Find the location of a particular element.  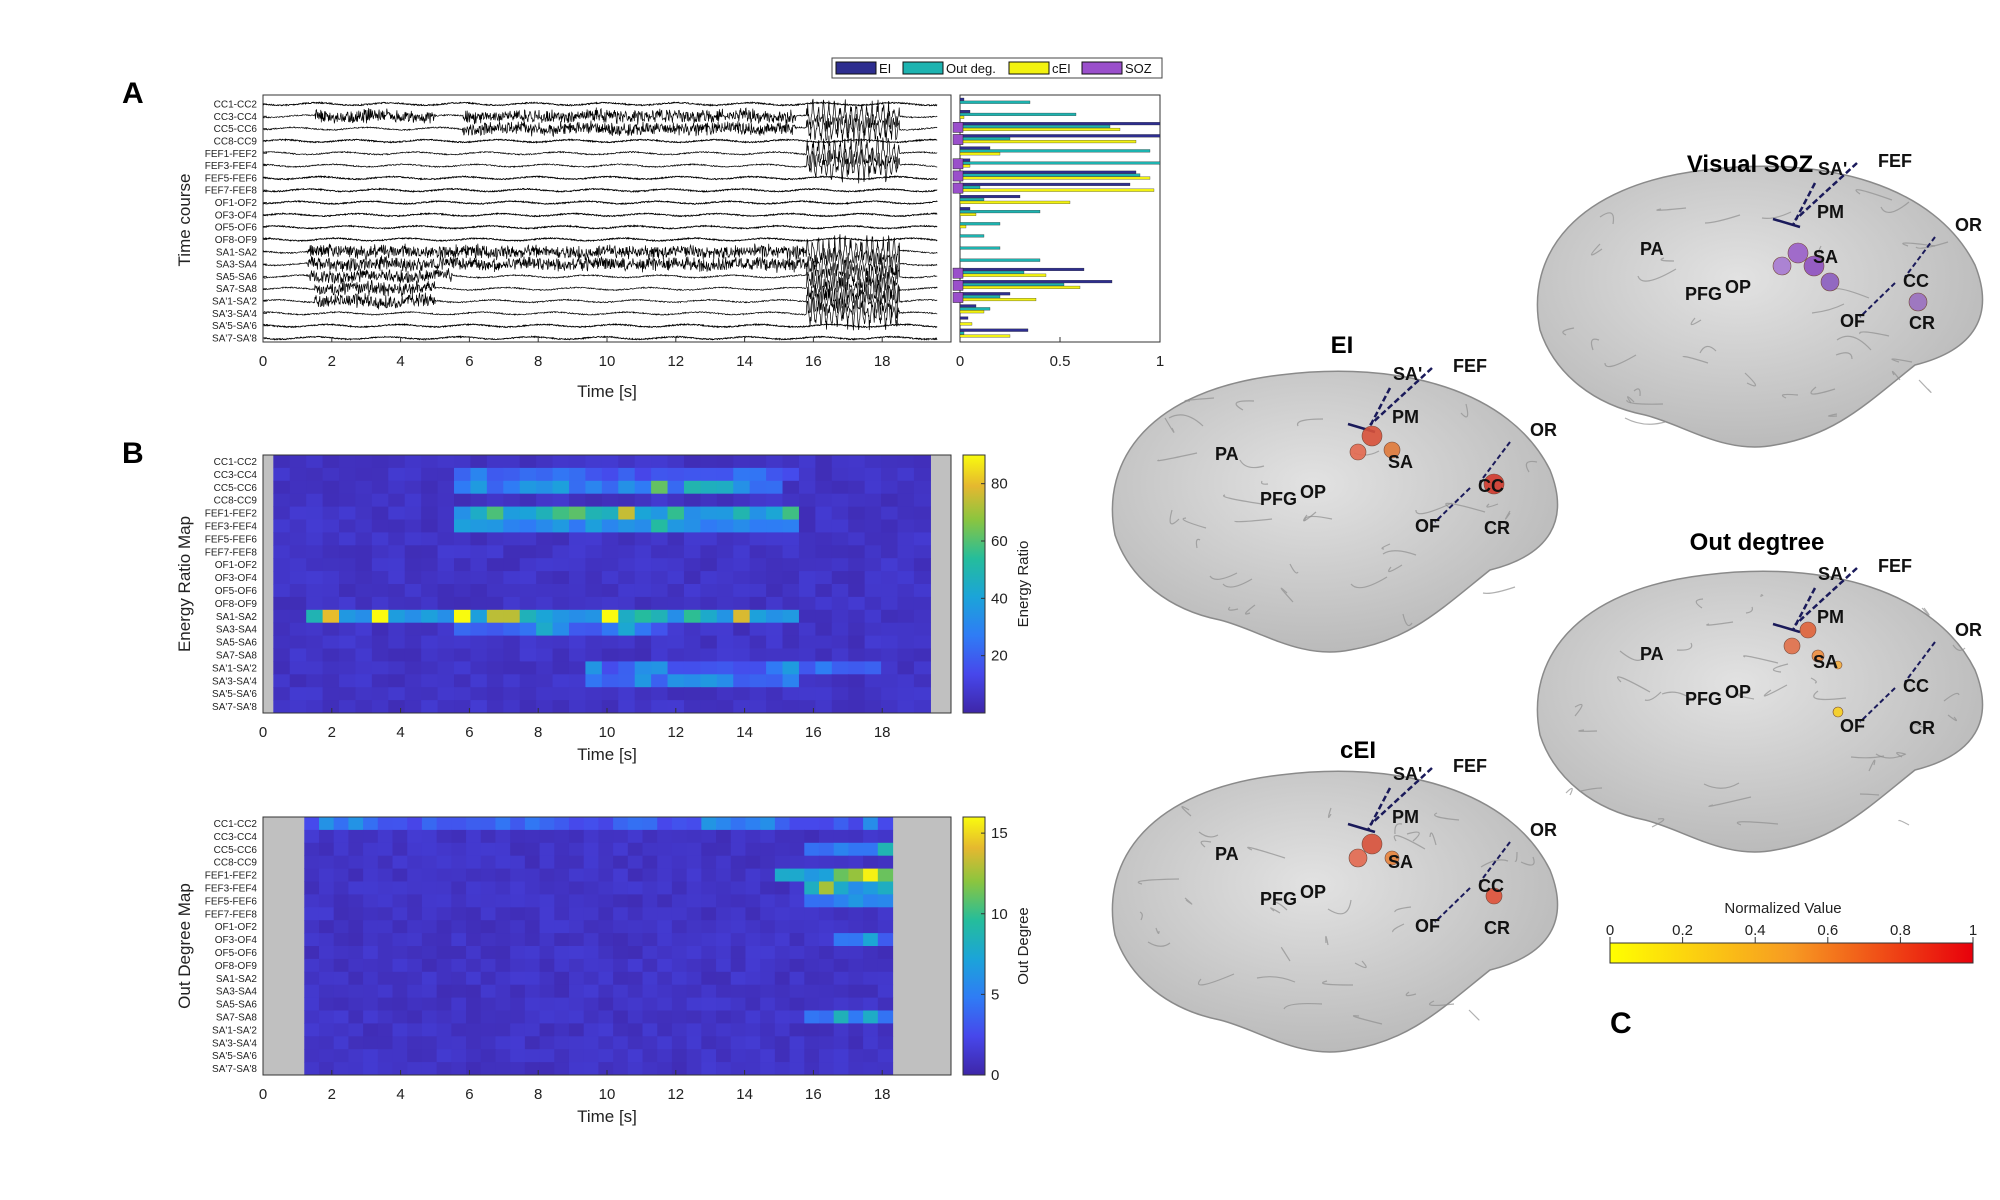

brain-title-cei: cEI is located at coordinates (1358, 750).